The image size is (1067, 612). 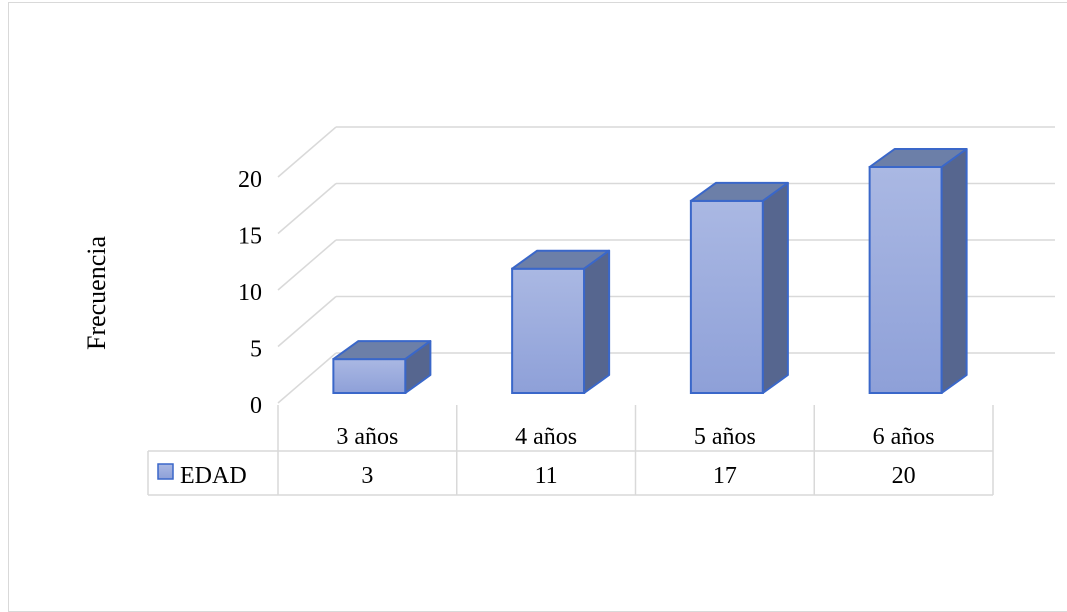 What do you see at coordinates (904, 437) in the screenshot?
I see `category-label: 6 años` at bounding box center [904, 437].